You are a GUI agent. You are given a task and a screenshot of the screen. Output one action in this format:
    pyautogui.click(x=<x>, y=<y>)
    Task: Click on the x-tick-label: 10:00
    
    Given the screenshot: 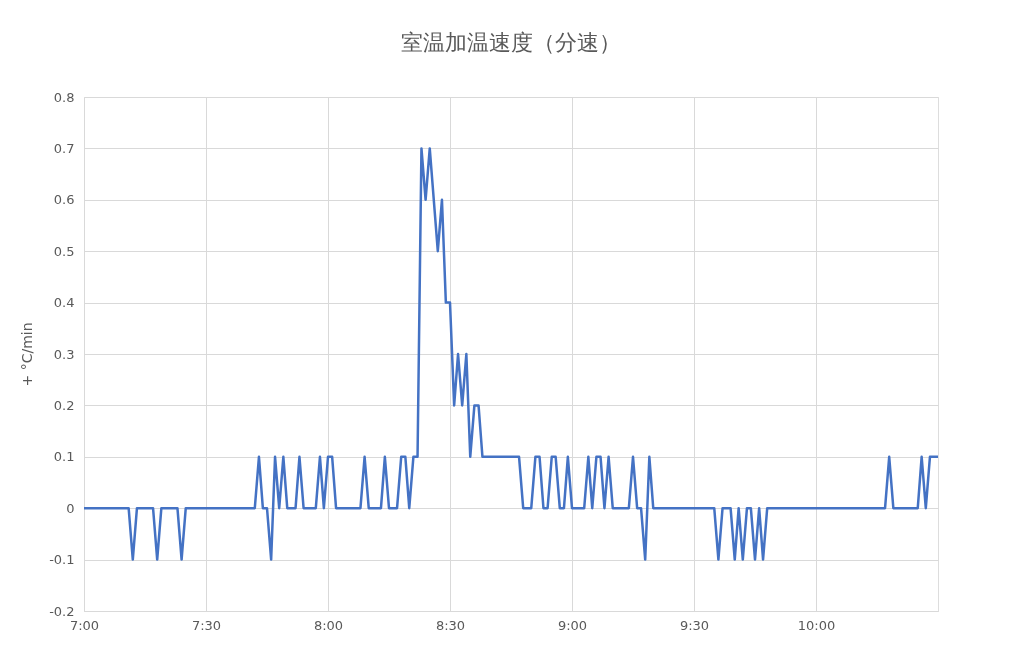 What is the action you would take?
    pyautogui.click(x=816, y=625)
    